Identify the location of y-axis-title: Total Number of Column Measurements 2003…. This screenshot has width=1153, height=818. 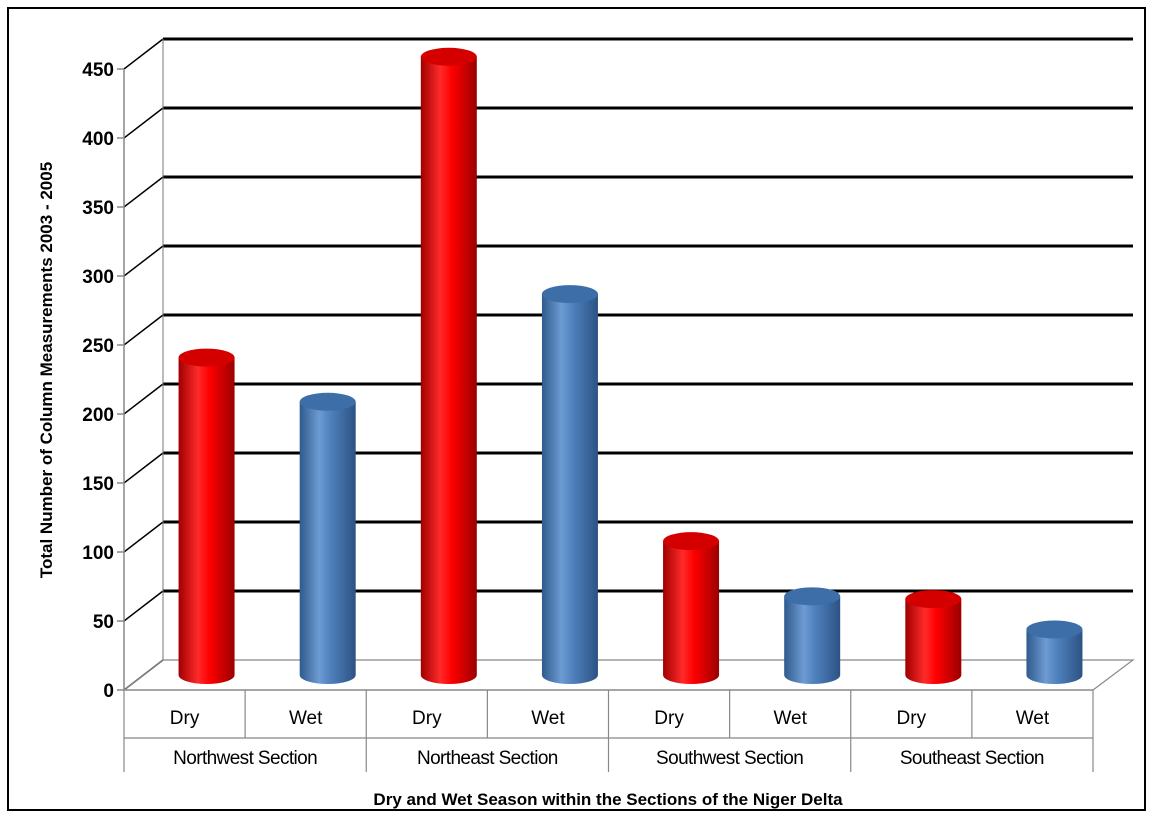
(46, 370).